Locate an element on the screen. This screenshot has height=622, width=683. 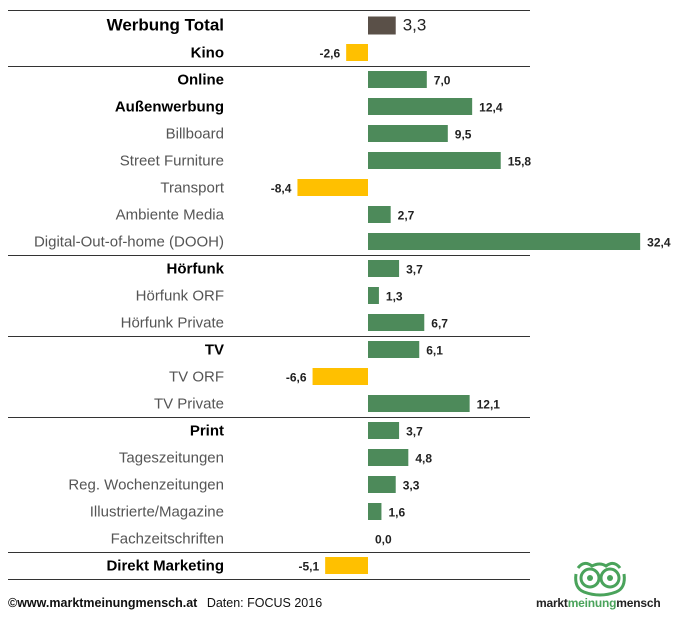
value-label-kino: -2,6 is located at coordinates (329, 54).